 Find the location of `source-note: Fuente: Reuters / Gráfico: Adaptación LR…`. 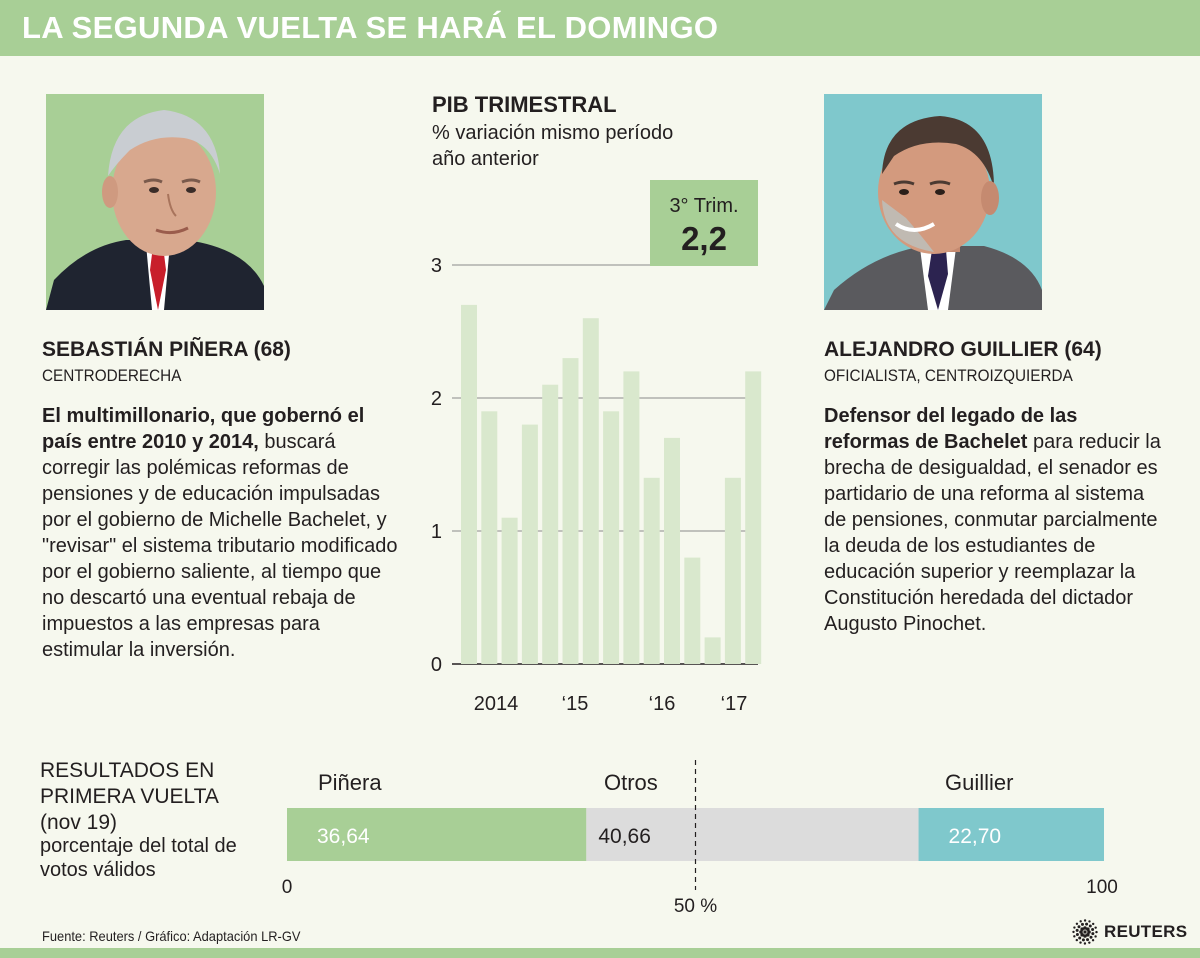

source-note: Fuente: Reuters / Gráfico: Adaptación LR… is located at coordinates (171, 936).